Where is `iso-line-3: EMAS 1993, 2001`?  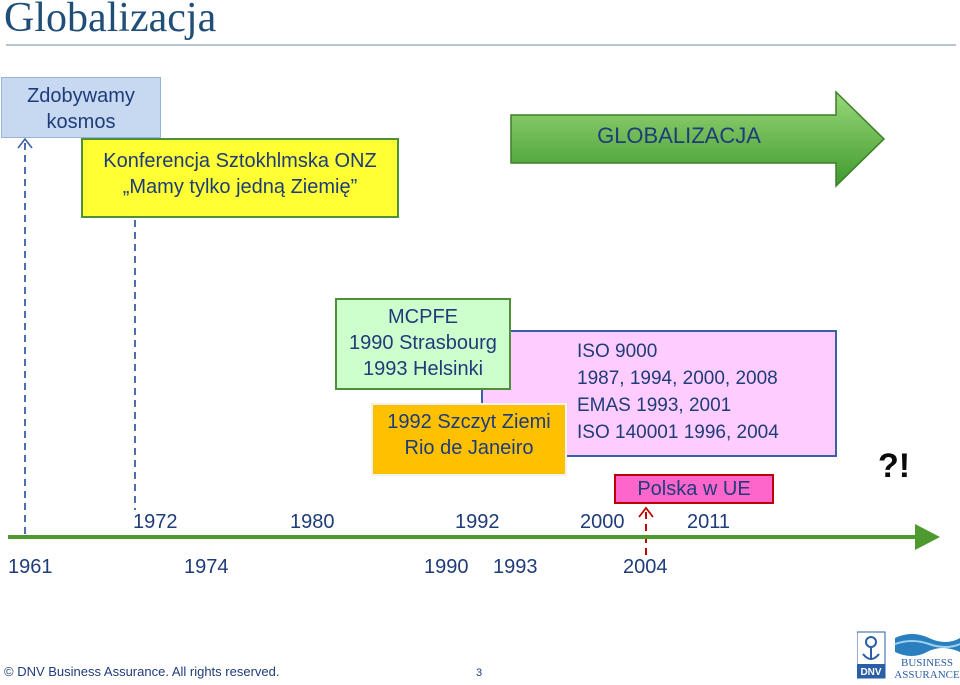 iso-line-3: EMAS 1993, 2001 is located at coordinates (654, 405).